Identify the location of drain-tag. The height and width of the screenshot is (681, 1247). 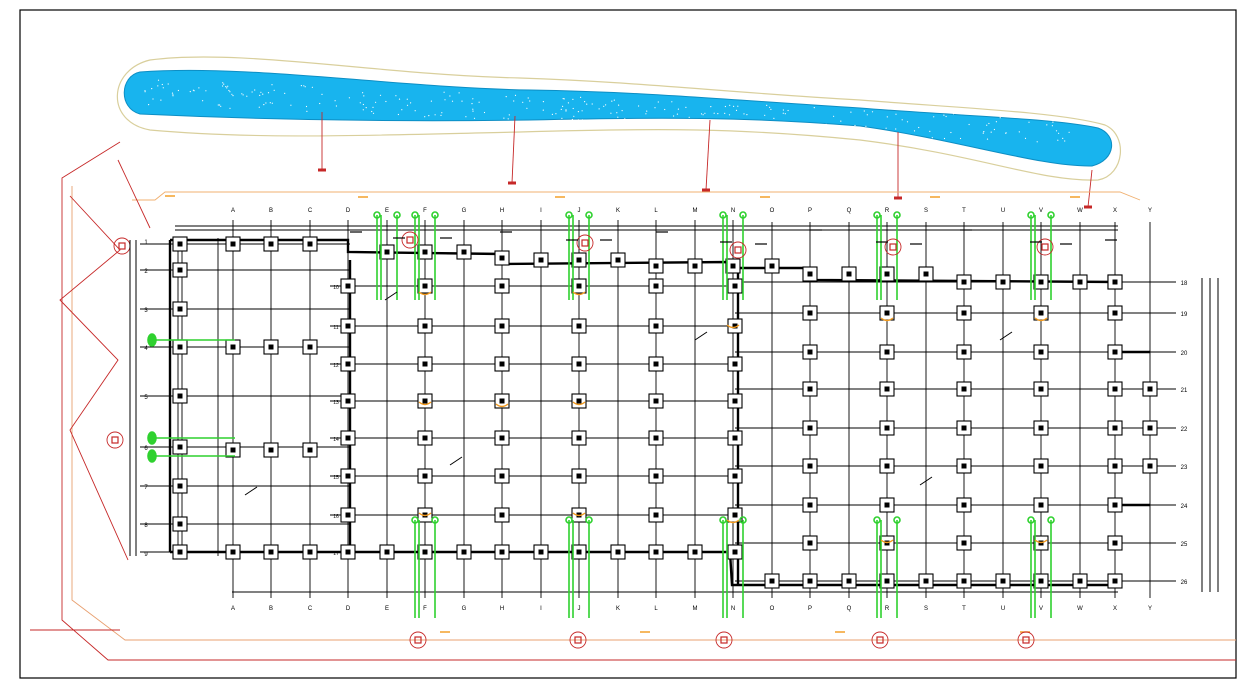
(512, 183).